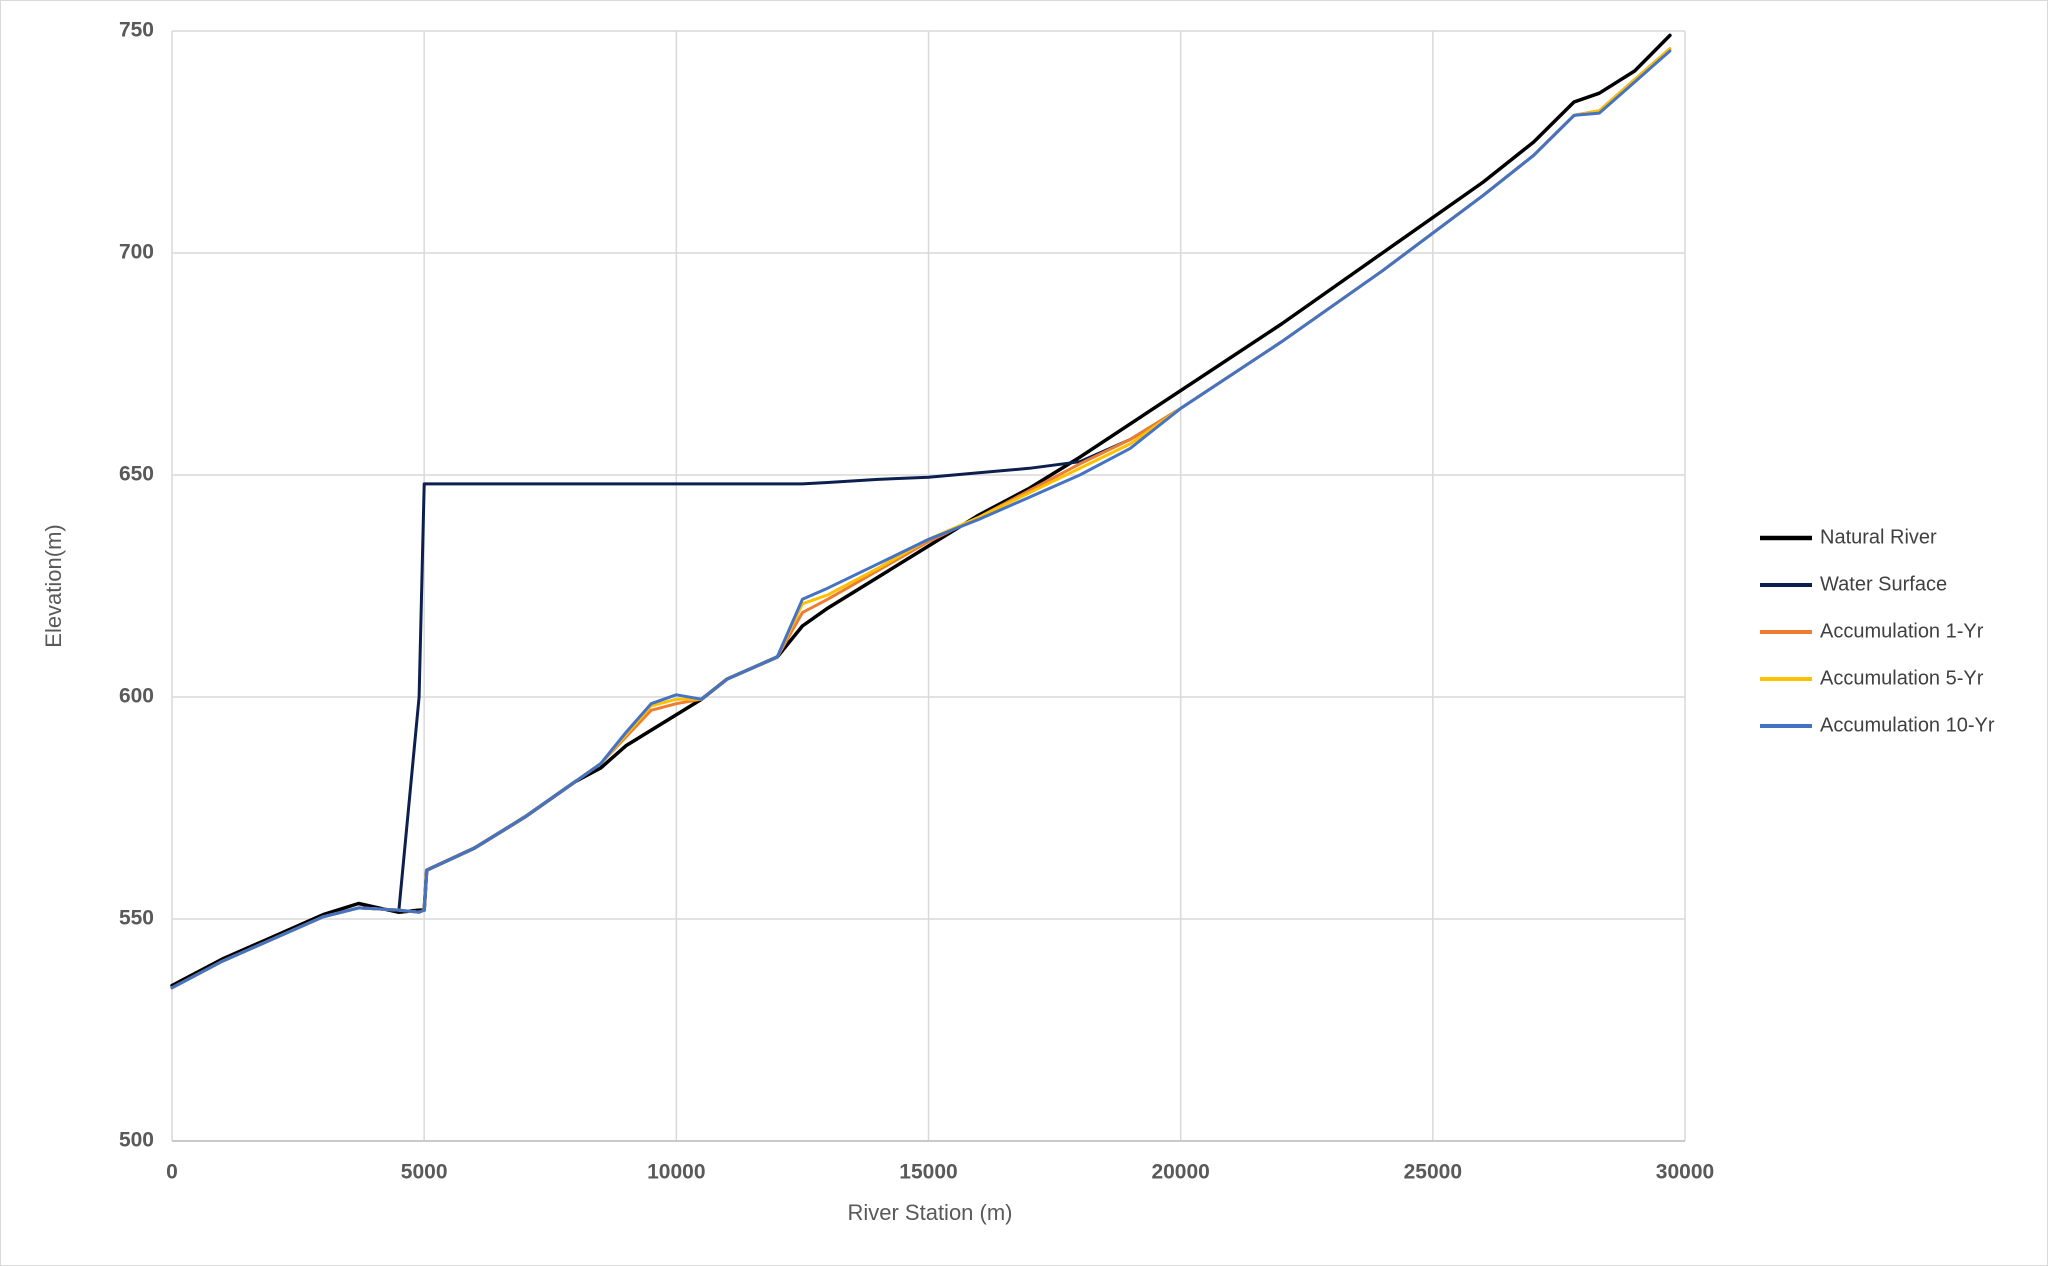  I want to click on x-tick-label: 10000, so click(676, 1172).